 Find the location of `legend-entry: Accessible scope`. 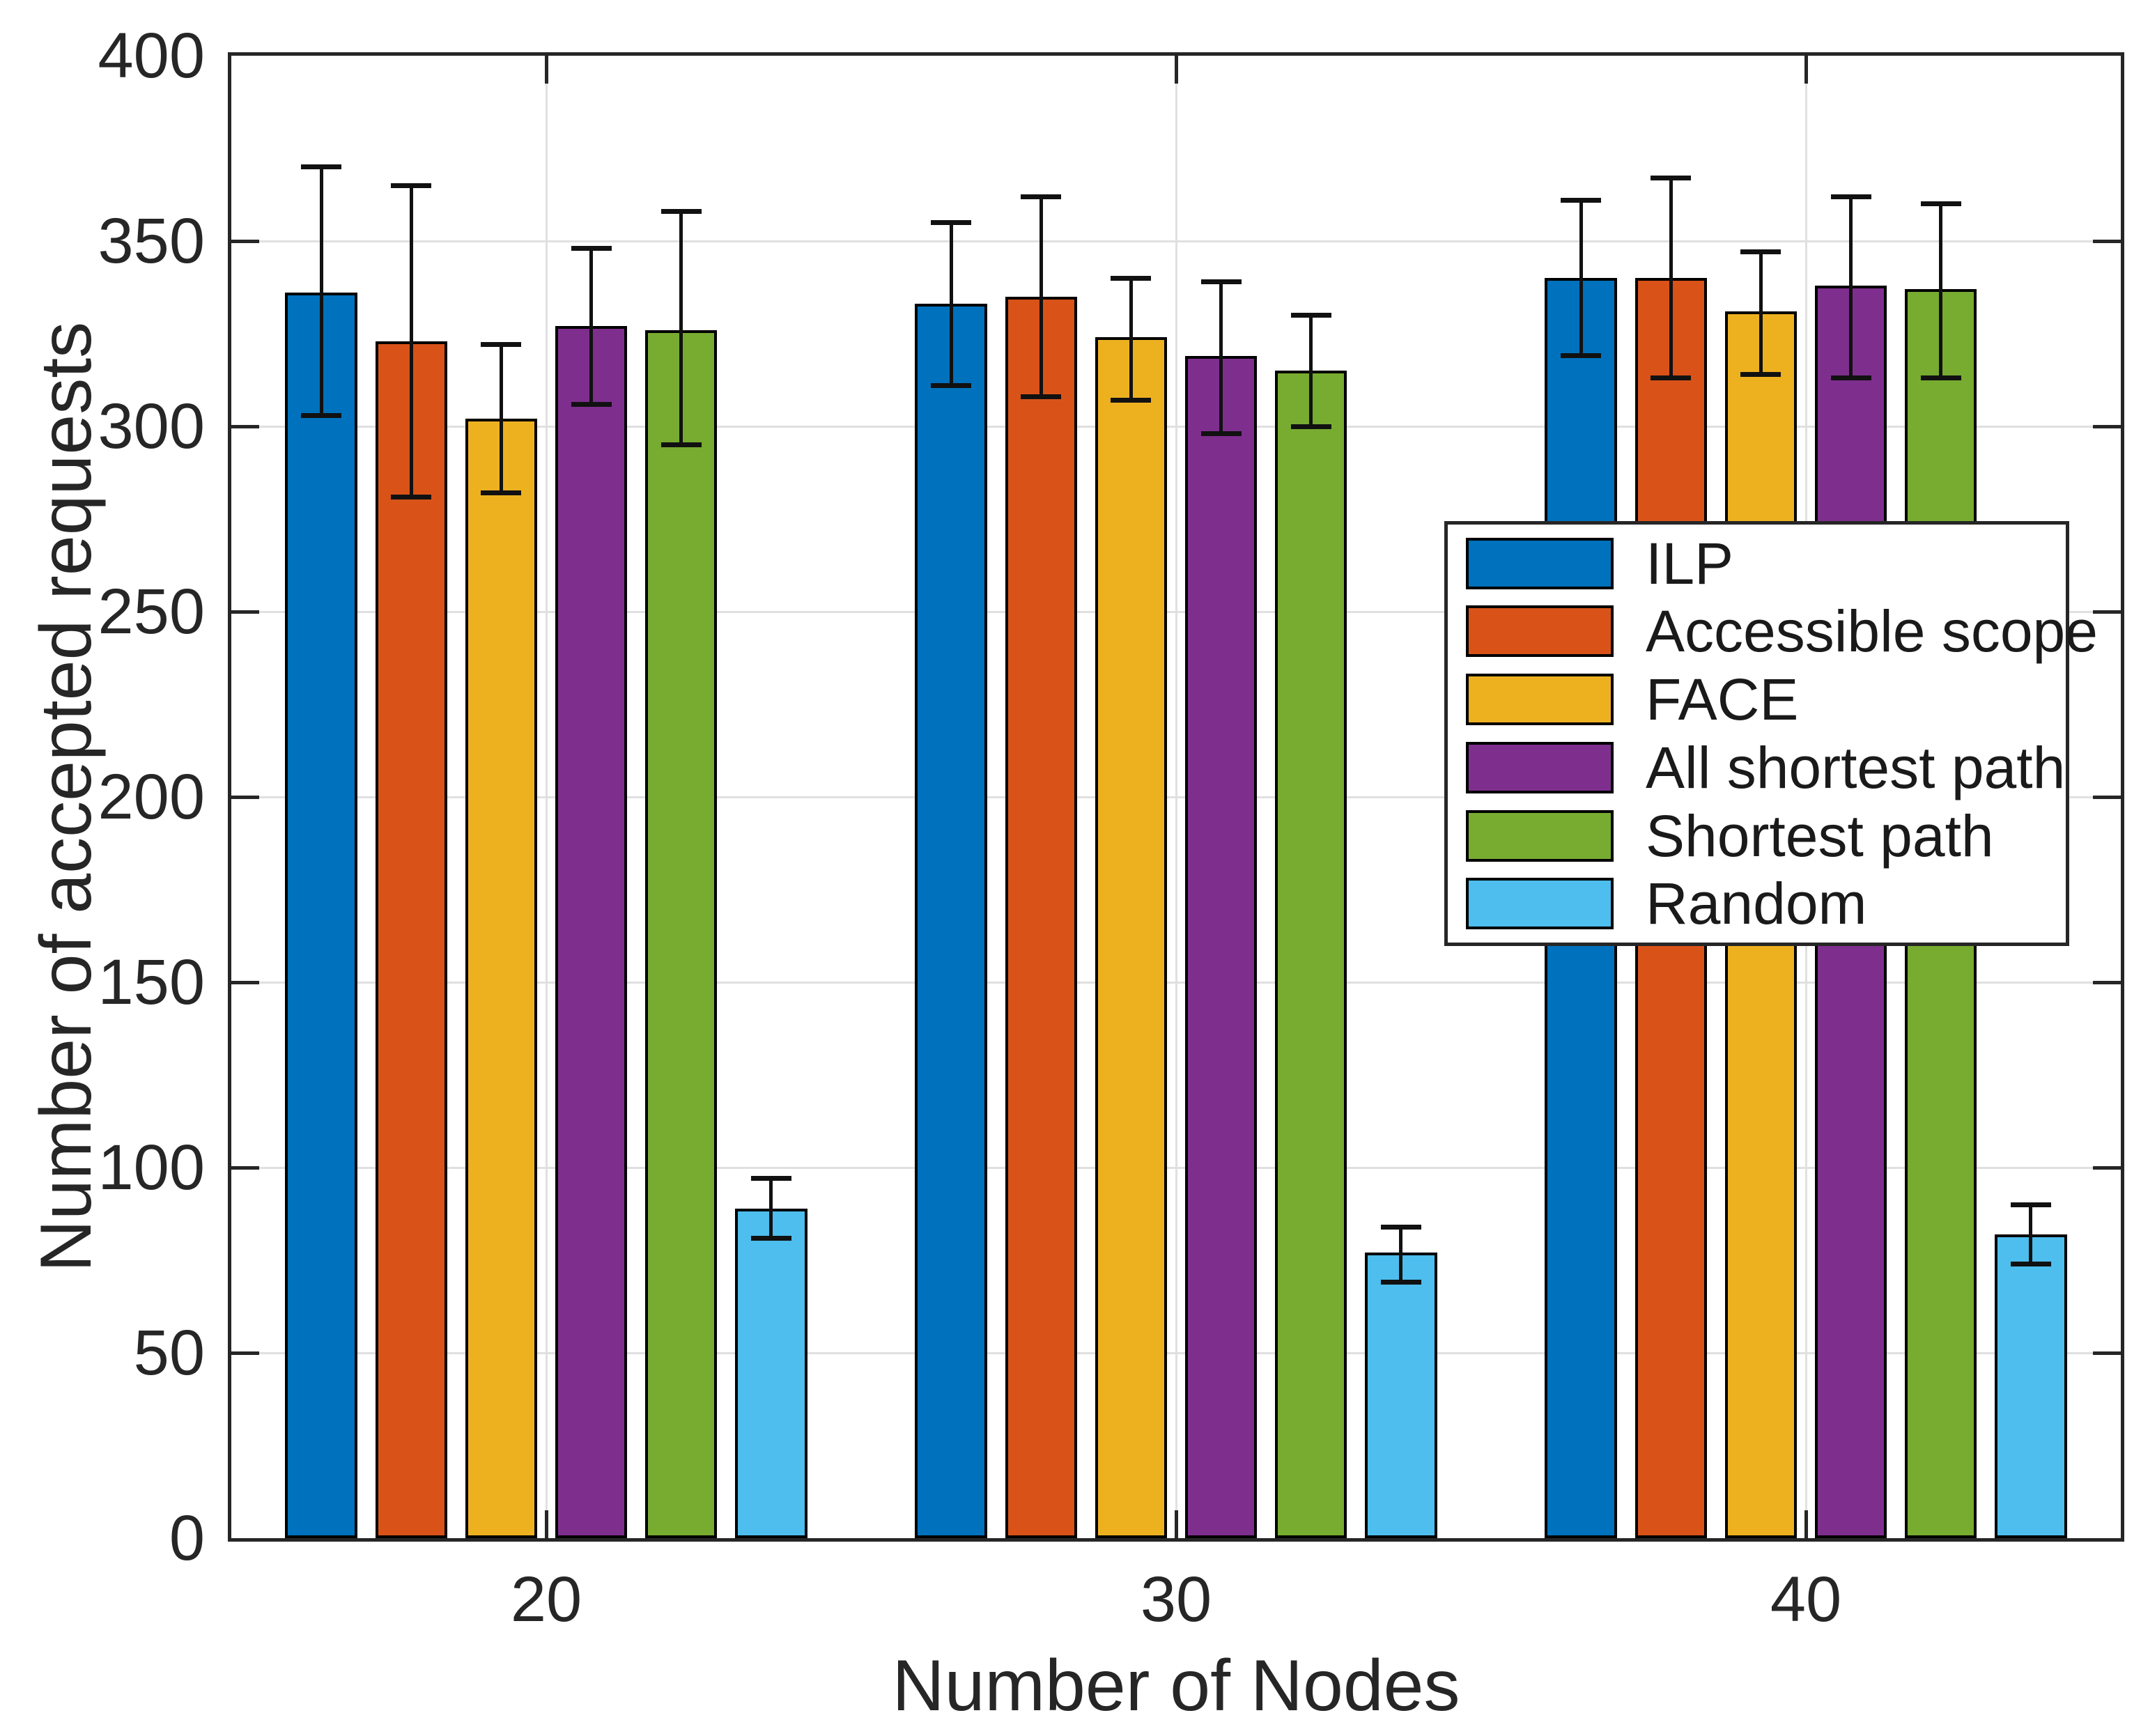

legend-entry: Accessible scope is located at coordinates (1782, 631).